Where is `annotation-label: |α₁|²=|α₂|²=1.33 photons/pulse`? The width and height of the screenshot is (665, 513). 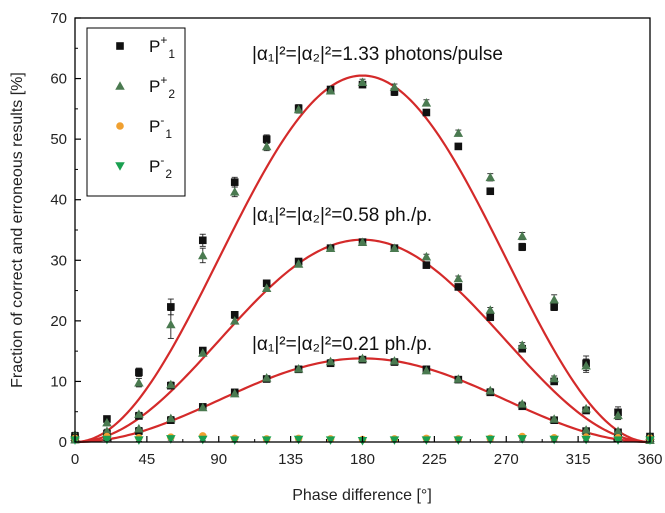 annotation-label: |α₁|²=|α₂|²=1.33 photons/pulse is located at coordinates (377, 54).